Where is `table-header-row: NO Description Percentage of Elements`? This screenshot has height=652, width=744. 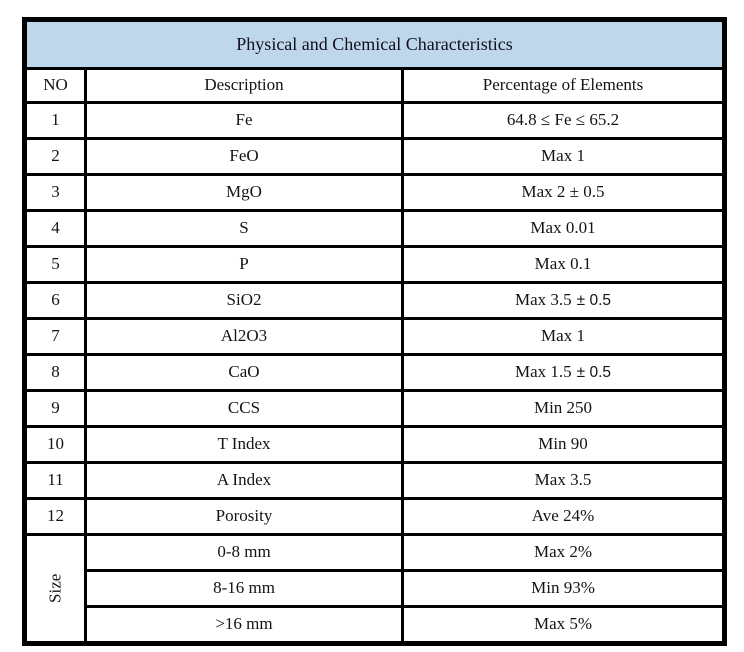 table-header-row: NO Description Percentage of Elements is located at coordinates (375, 85).